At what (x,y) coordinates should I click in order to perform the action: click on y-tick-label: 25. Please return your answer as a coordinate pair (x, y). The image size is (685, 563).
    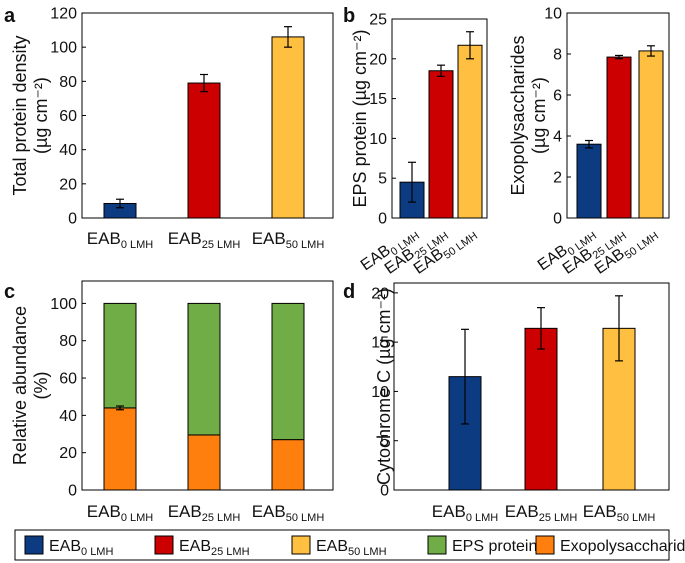
    Looking at the image, I should click on (378, 20).